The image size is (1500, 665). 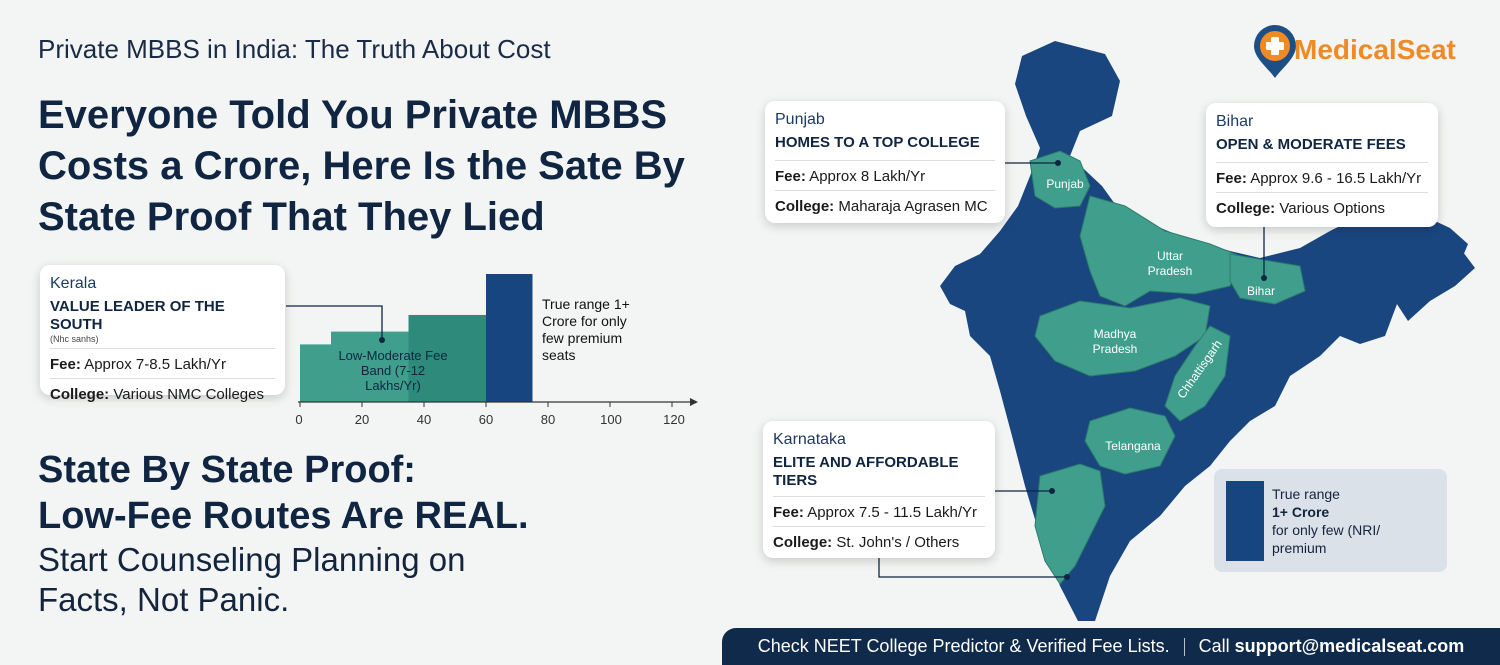 What do you see at coordinates (1133, 446) in the screenshot?
I see `map-label-telangana: Telangana` at bounding box center [1133, 446].